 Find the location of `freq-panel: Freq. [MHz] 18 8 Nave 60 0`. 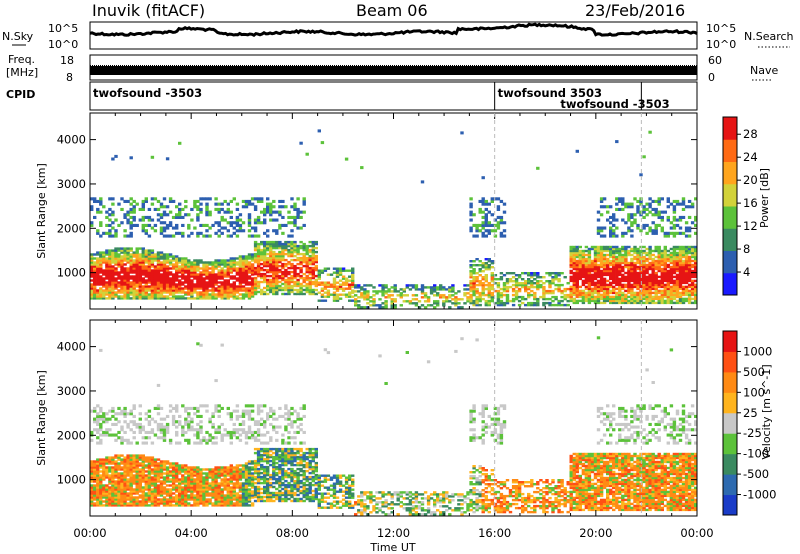

freq-panel: Freq. [MHz] 18 8 Nave 60 0 is located at coordinates (392, 68).